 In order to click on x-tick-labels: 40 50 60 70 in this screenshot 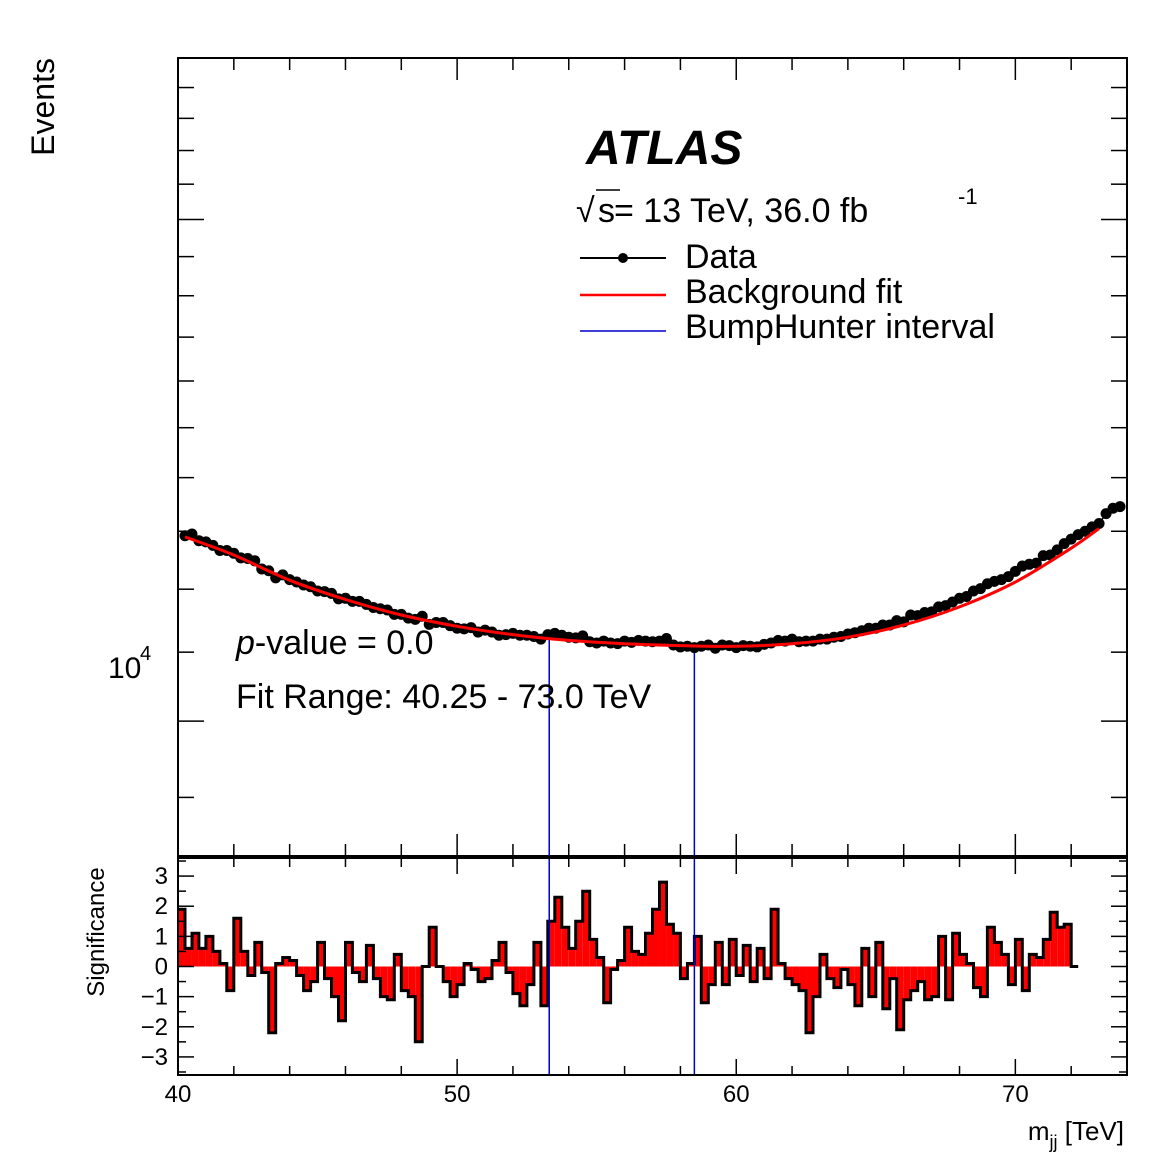, I will do `click(597, 1094)`.